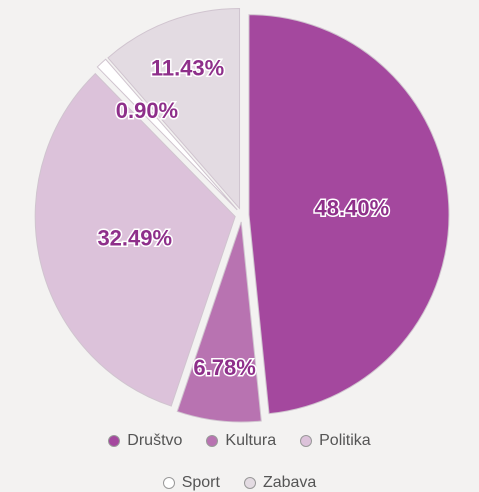 This screenshot has height=492, width=479. What do you see at coordinates (352, 207) in the screenshot?
I see `value-label: 48.40%` at bounding box center [352, 207].